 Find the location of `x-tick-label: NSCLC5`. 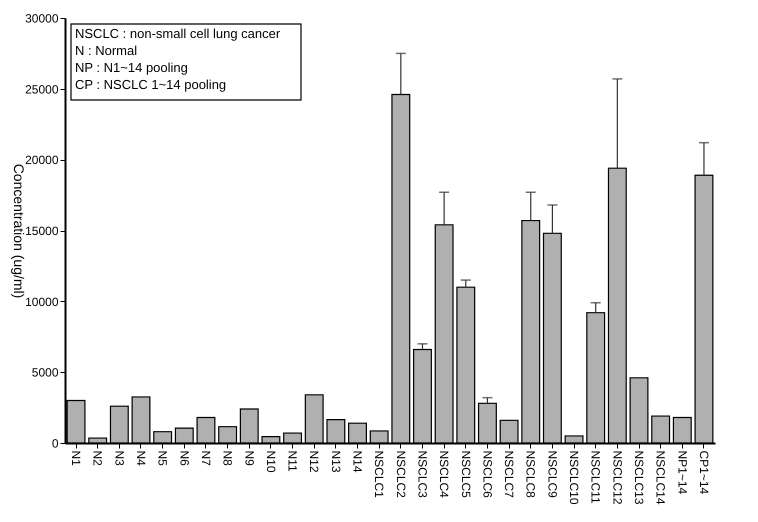

x-tick-label: NSCLC5 is located at coordinates (465, 474).